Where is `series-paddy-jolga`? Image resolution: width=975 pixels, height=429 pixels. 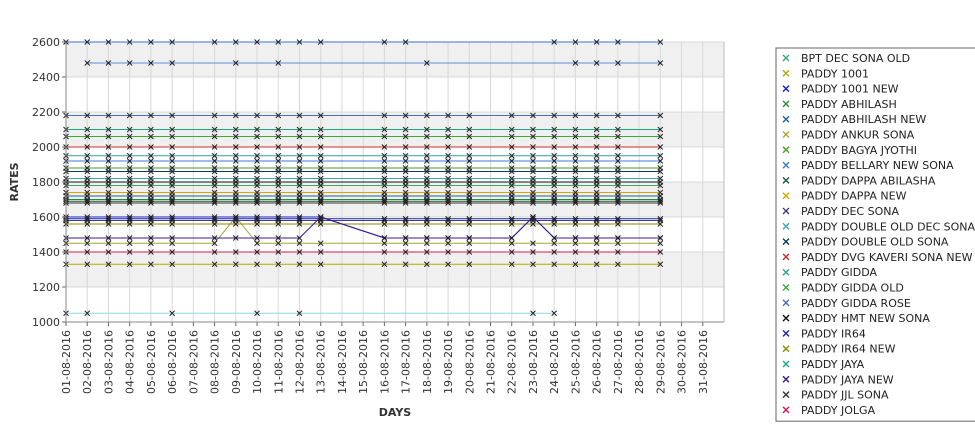
series-paddy-jolga is located at coordinates (363, 252).